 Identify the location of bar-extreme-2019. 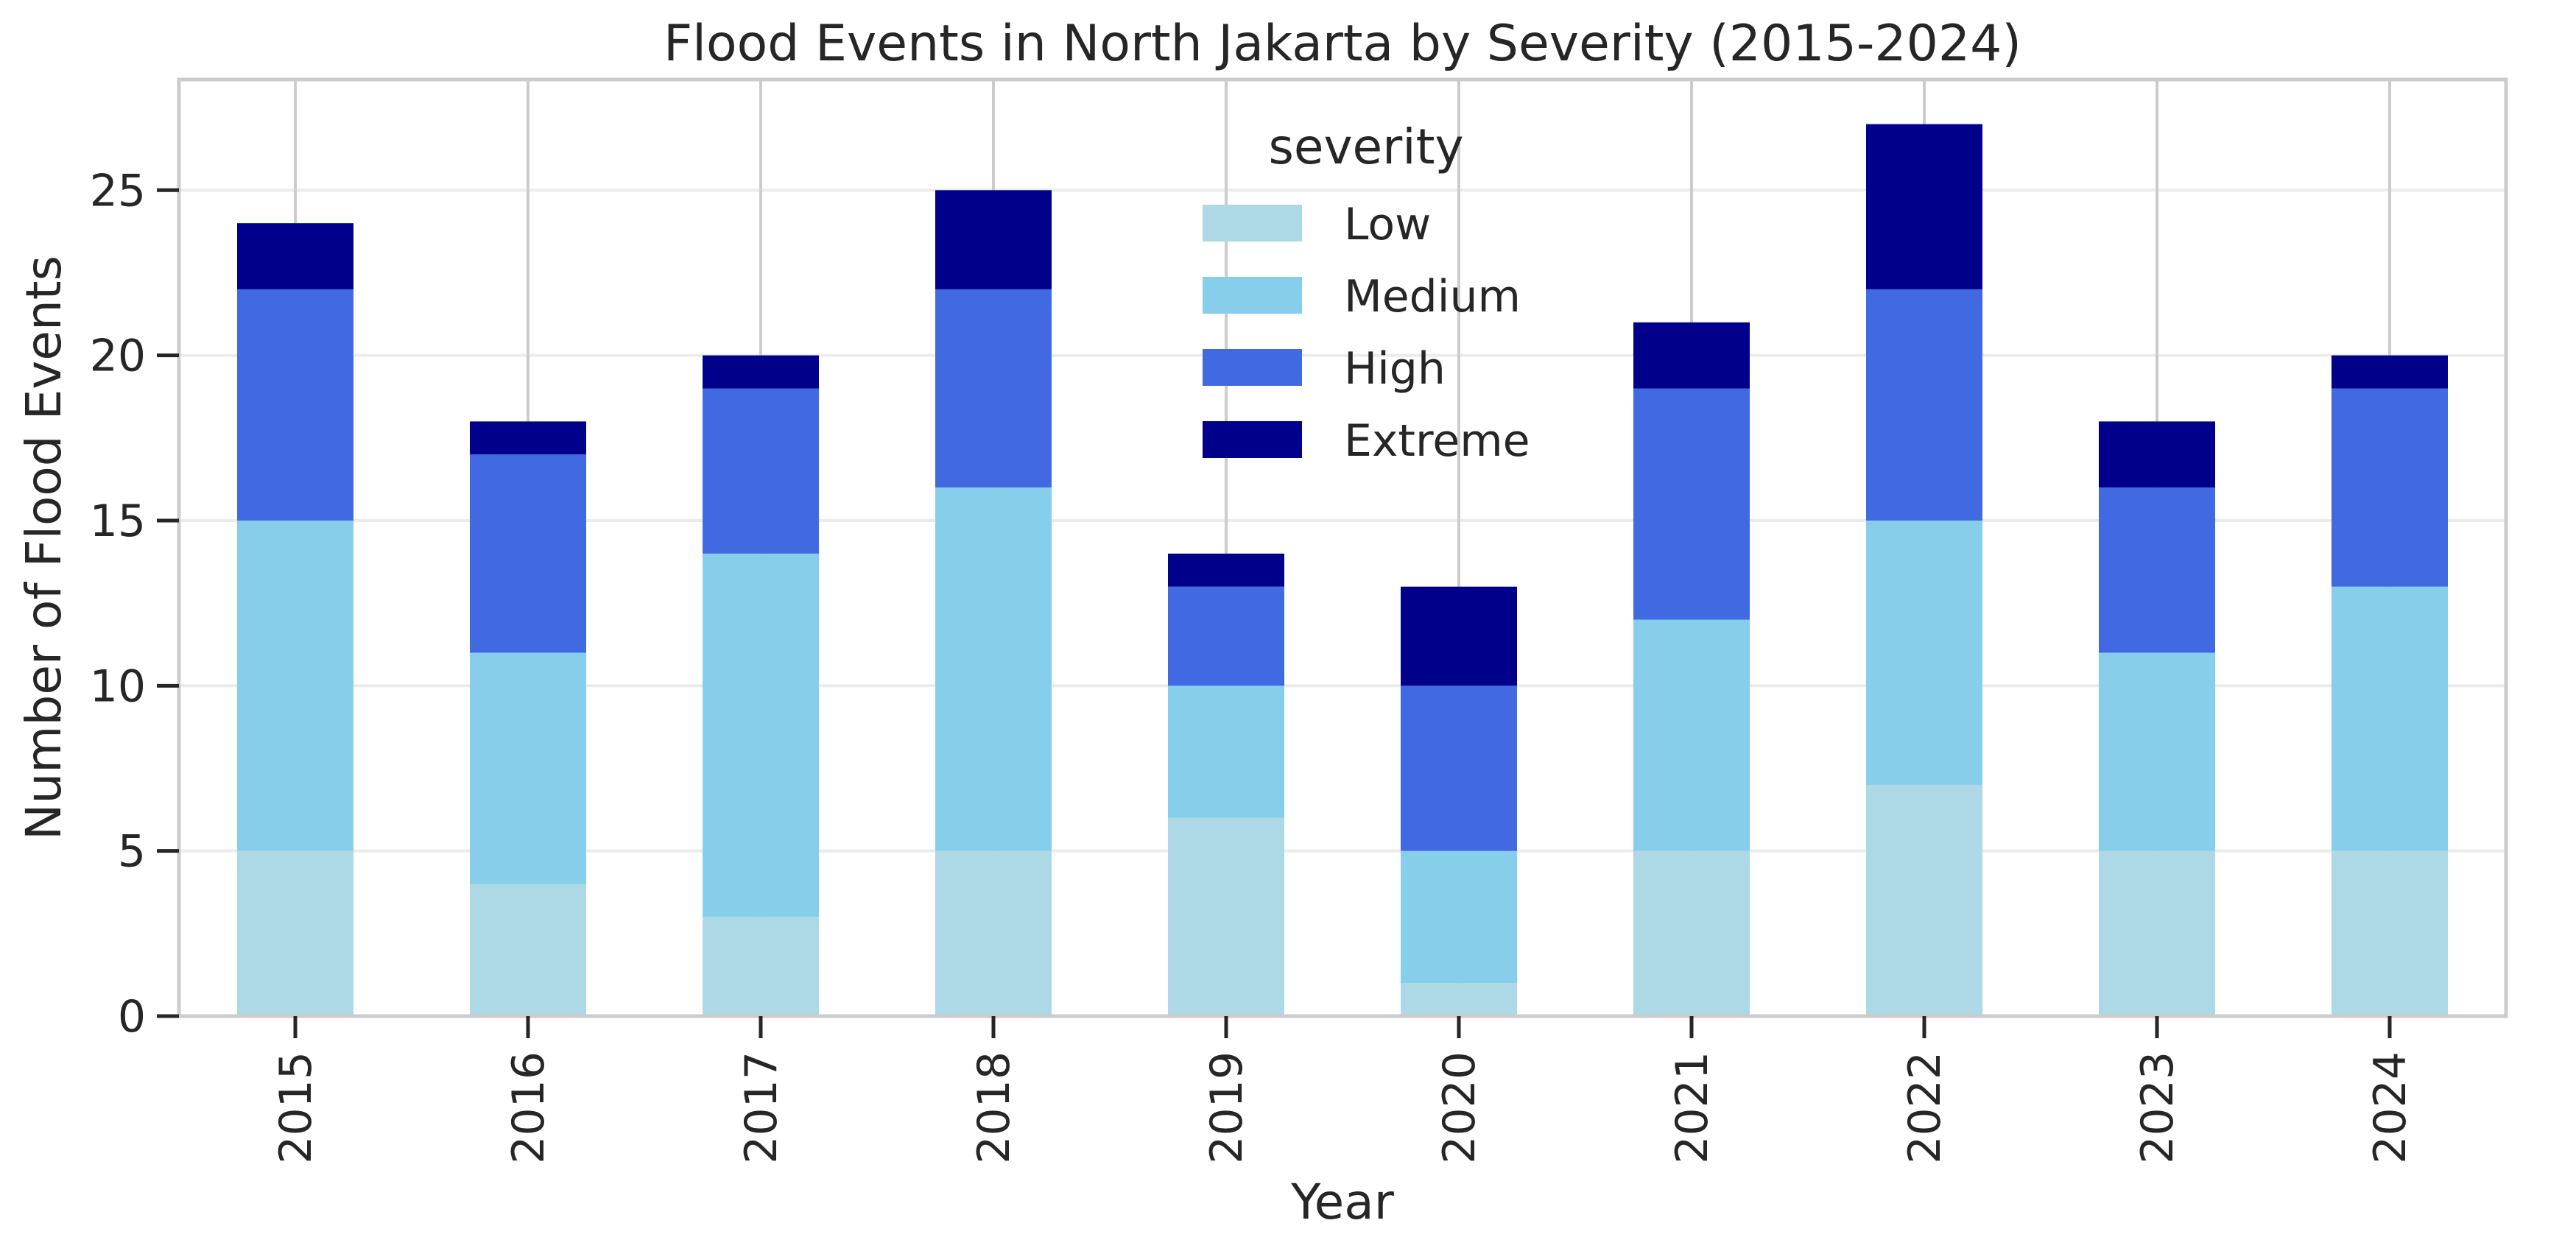
(1226, 570).